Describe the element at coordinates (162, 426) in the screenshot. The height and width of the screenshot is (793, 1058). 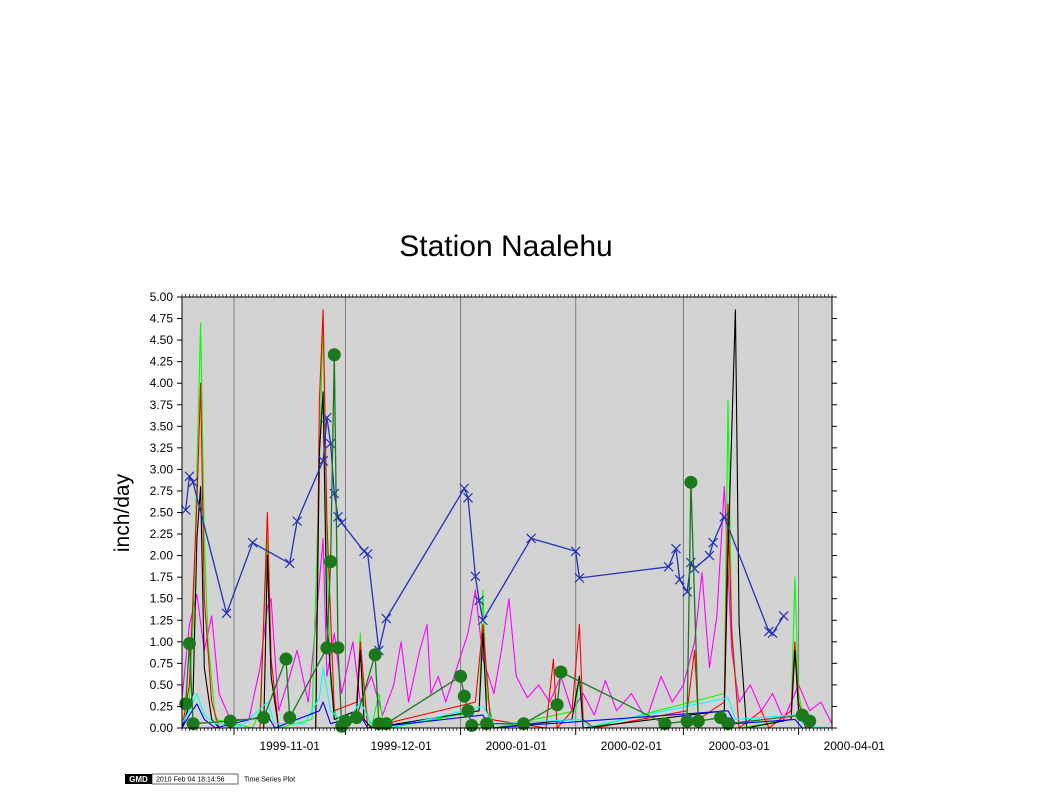
I see `y-tick-label: 3.50` at that location.